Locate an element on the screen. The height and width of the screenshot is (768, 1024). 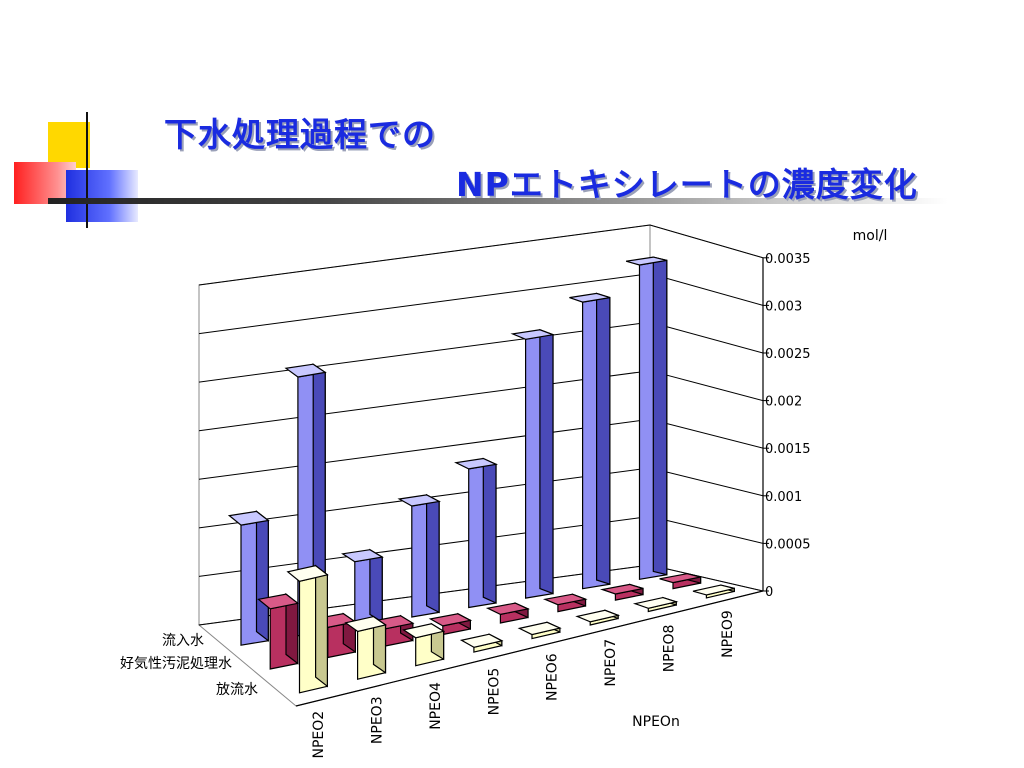
x-tick-label: NPEO8 is located at coordinates (669, 649).